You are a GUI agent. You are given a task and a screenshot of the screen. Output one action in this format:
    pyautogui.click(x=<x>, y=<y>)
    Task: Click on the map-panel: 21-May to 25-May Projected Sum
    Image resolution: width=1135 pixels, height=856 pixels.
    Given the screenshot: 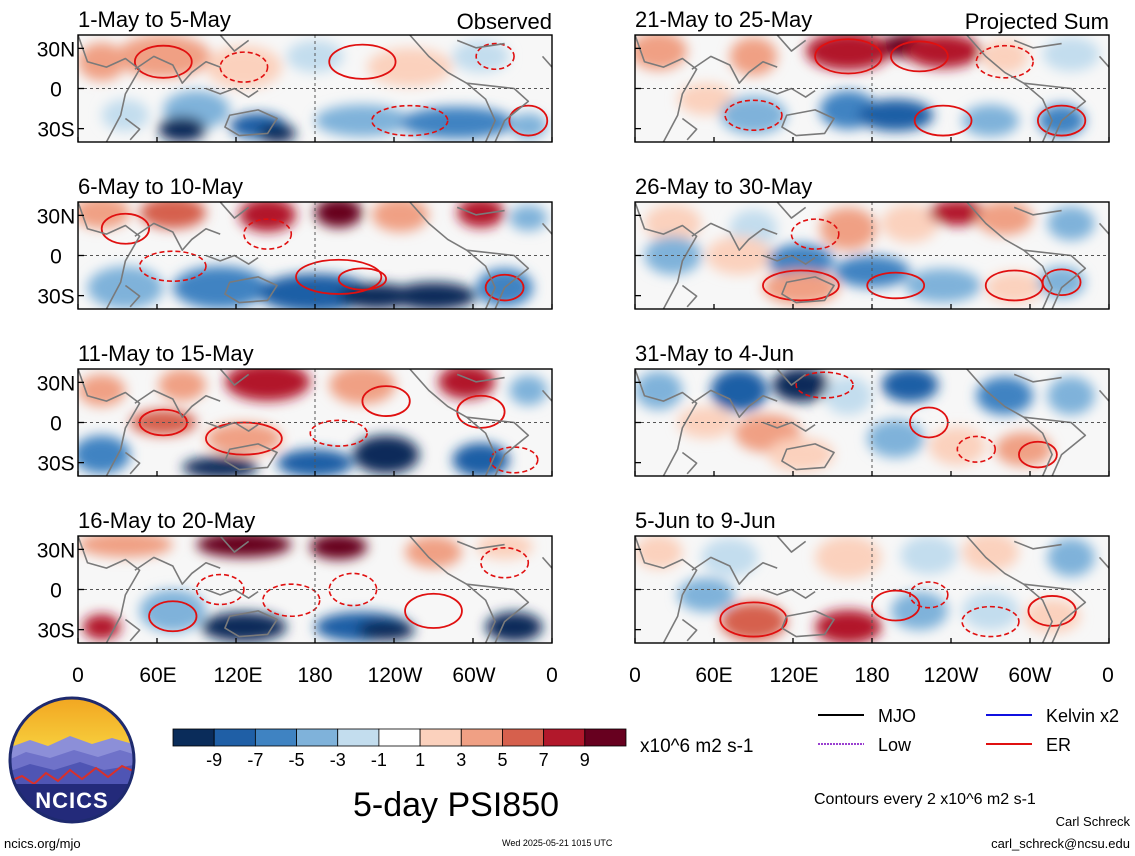 What is the action you would take?
    pyautogui.click(x=872, y=75)
    